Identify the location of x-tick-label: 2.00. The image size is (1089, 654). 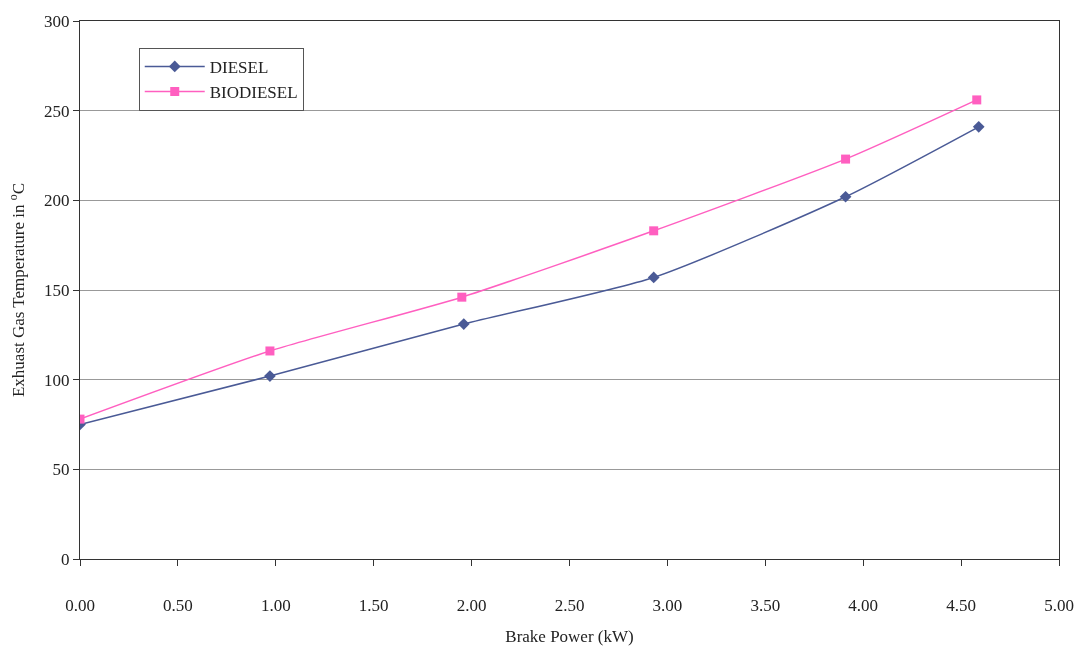
(471, 606).